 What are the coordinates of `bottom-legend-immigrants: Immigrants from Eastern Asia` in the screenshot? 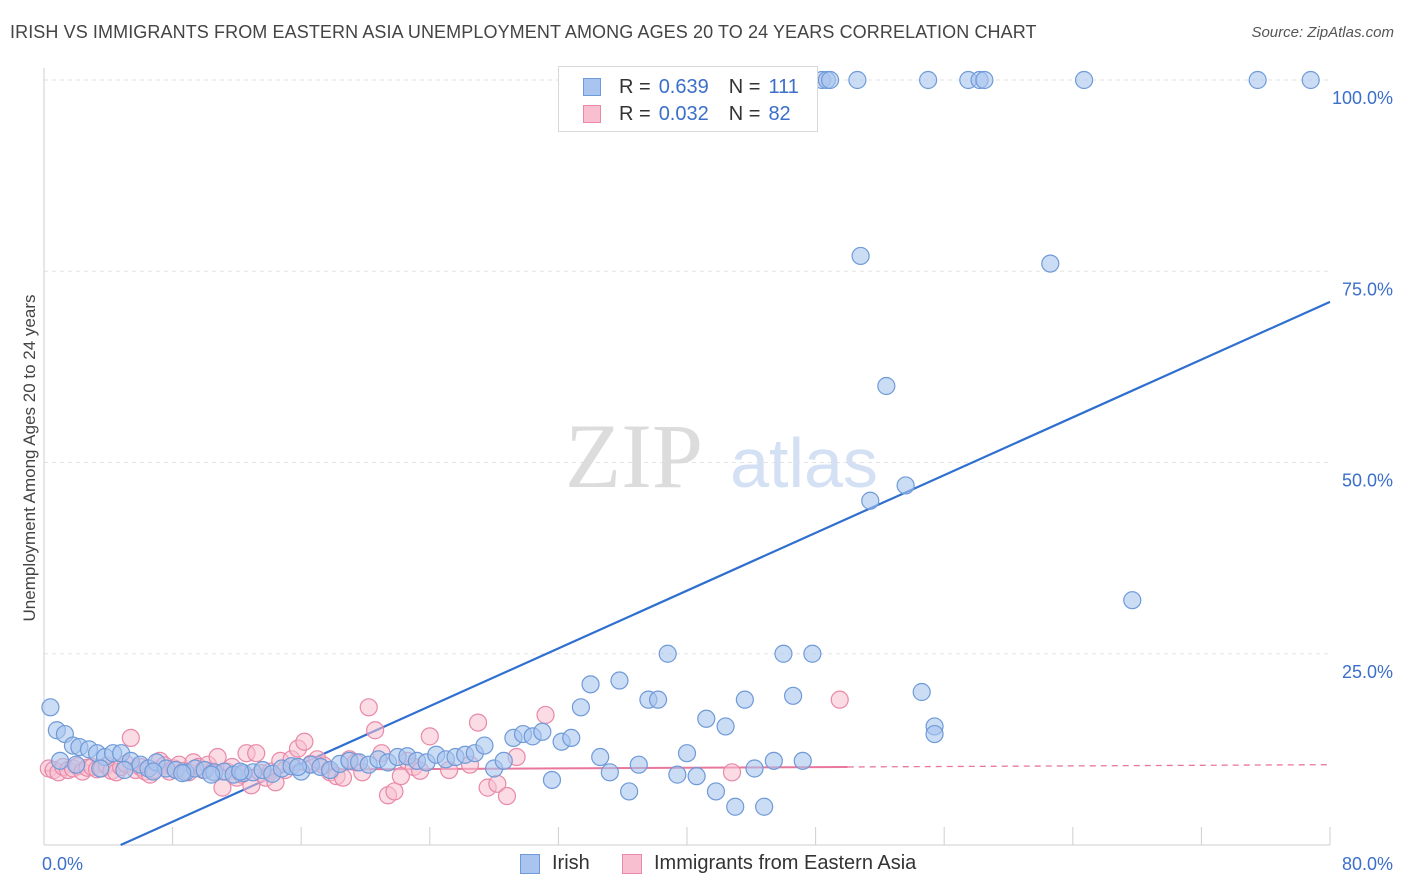 It's located at (769, 863).